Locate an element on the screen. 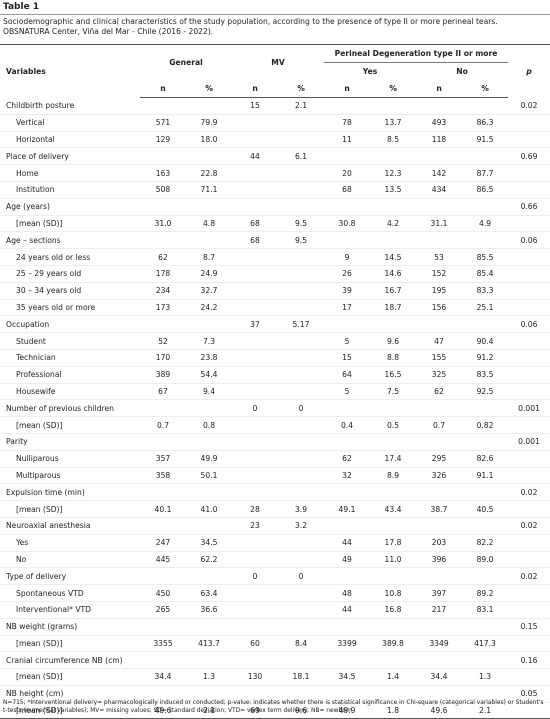 This screenshot has width=550, height=719. cell: 62 is located at coordinates (439, 392).